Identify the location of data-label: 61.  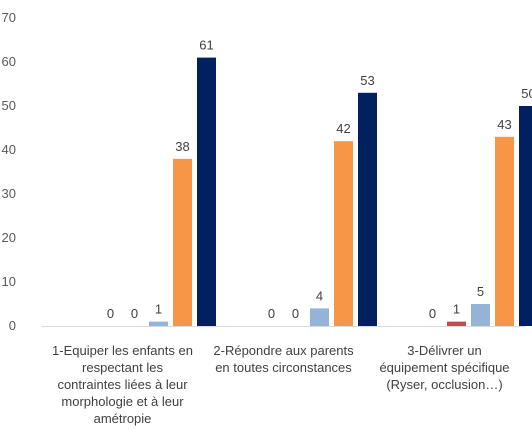
(206, 45).